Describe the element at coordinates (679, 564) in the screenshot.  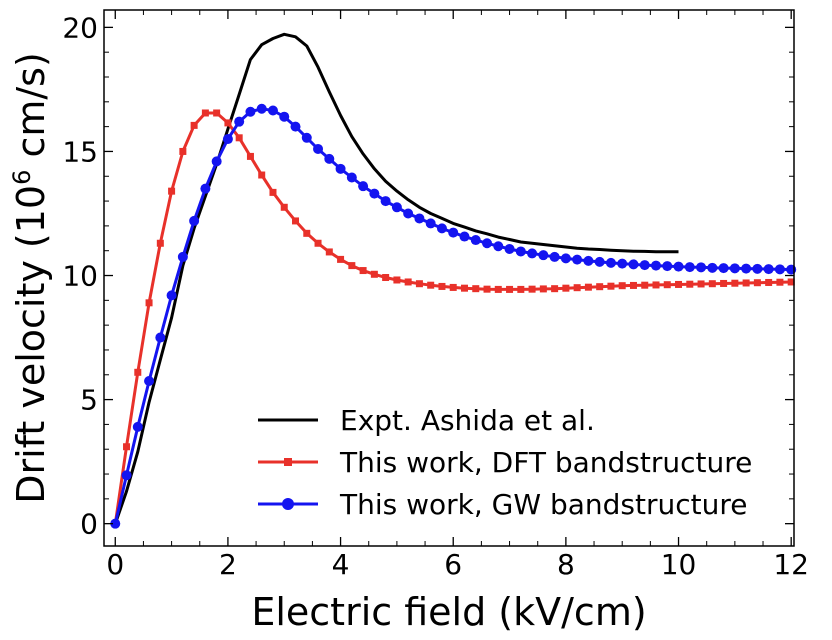
I see `x-tick-label: 10` at that location.